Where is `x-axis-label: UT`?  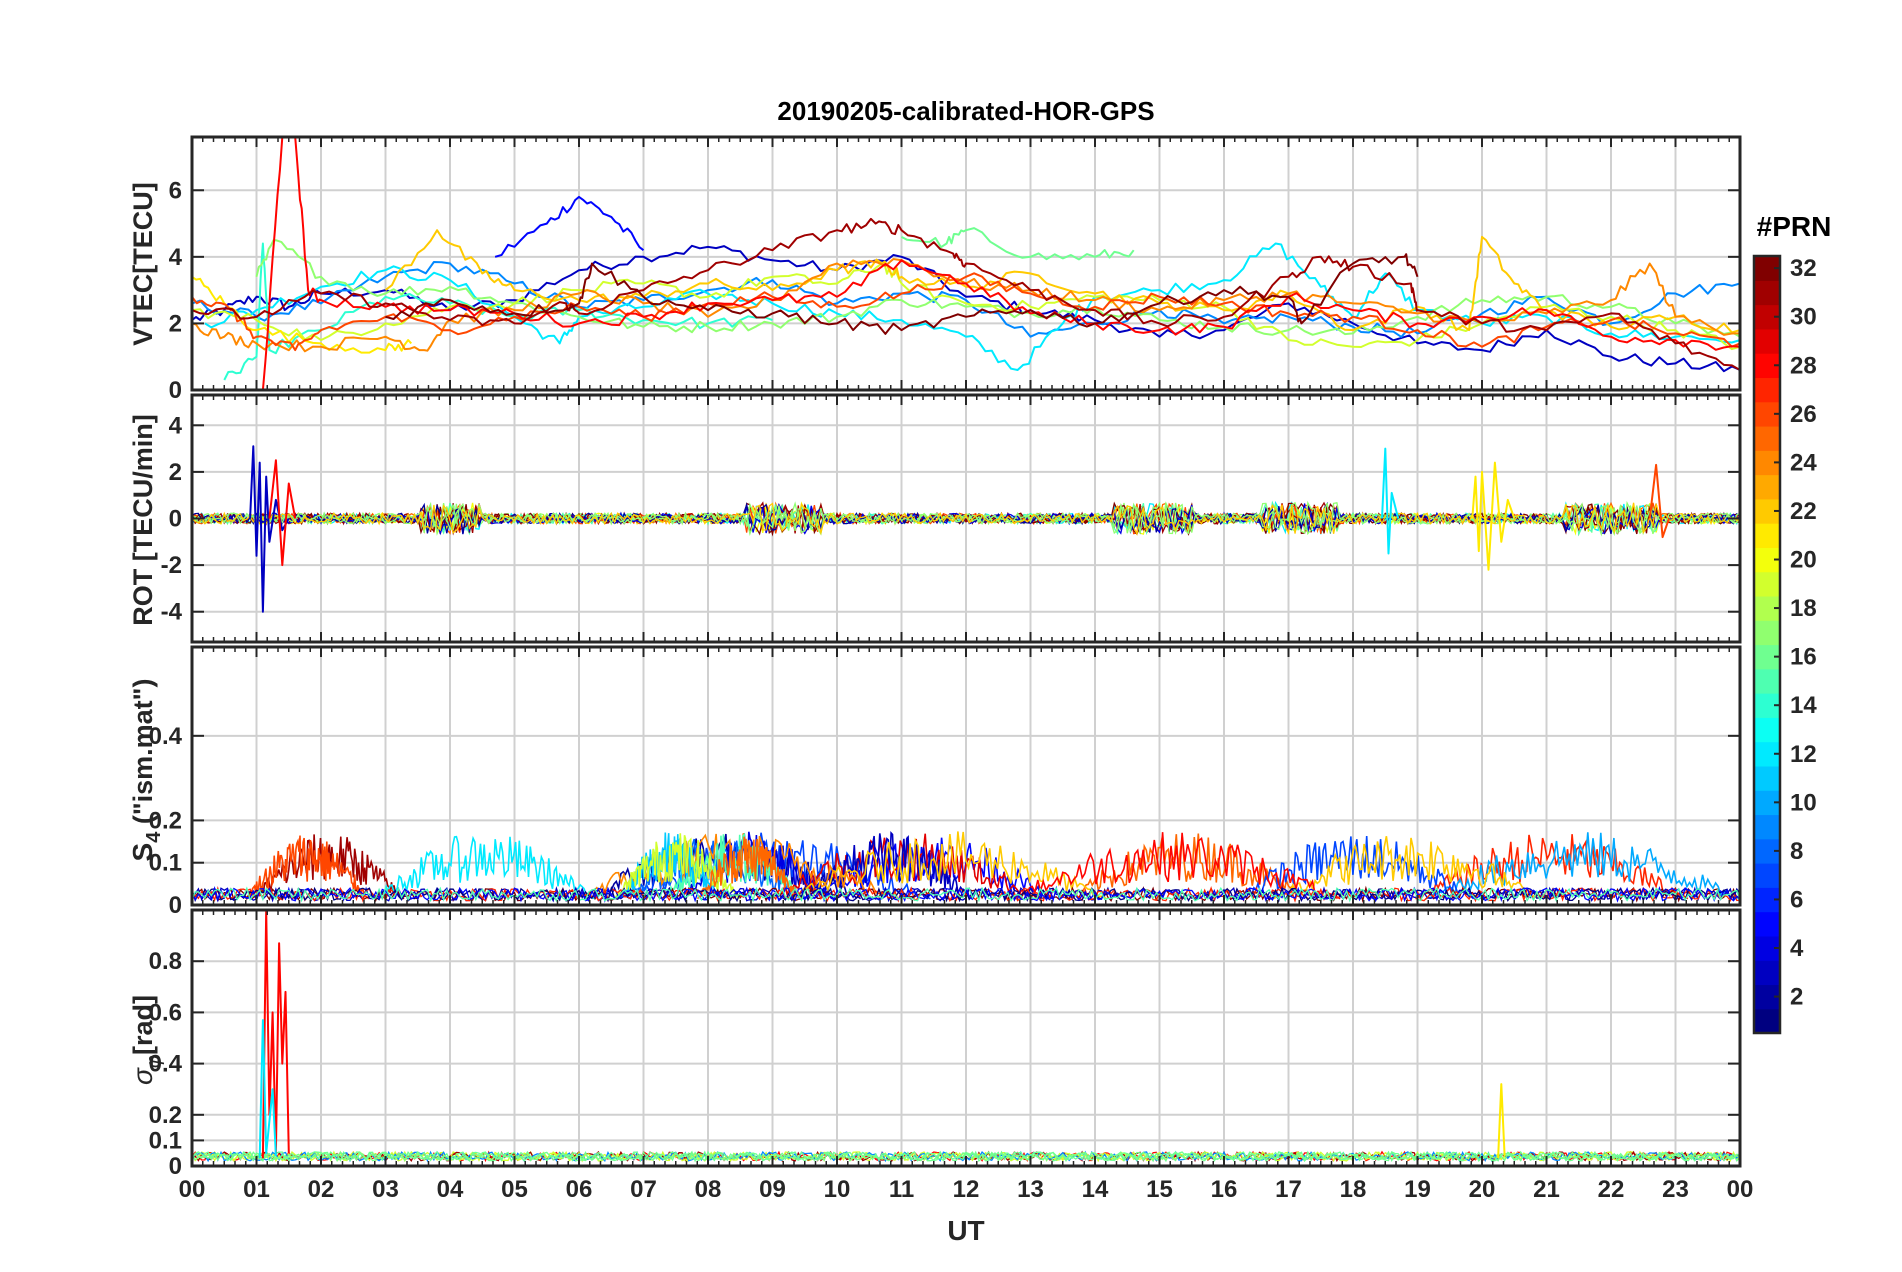 x-axis-label: UT is located at coordinates (965, 1230).